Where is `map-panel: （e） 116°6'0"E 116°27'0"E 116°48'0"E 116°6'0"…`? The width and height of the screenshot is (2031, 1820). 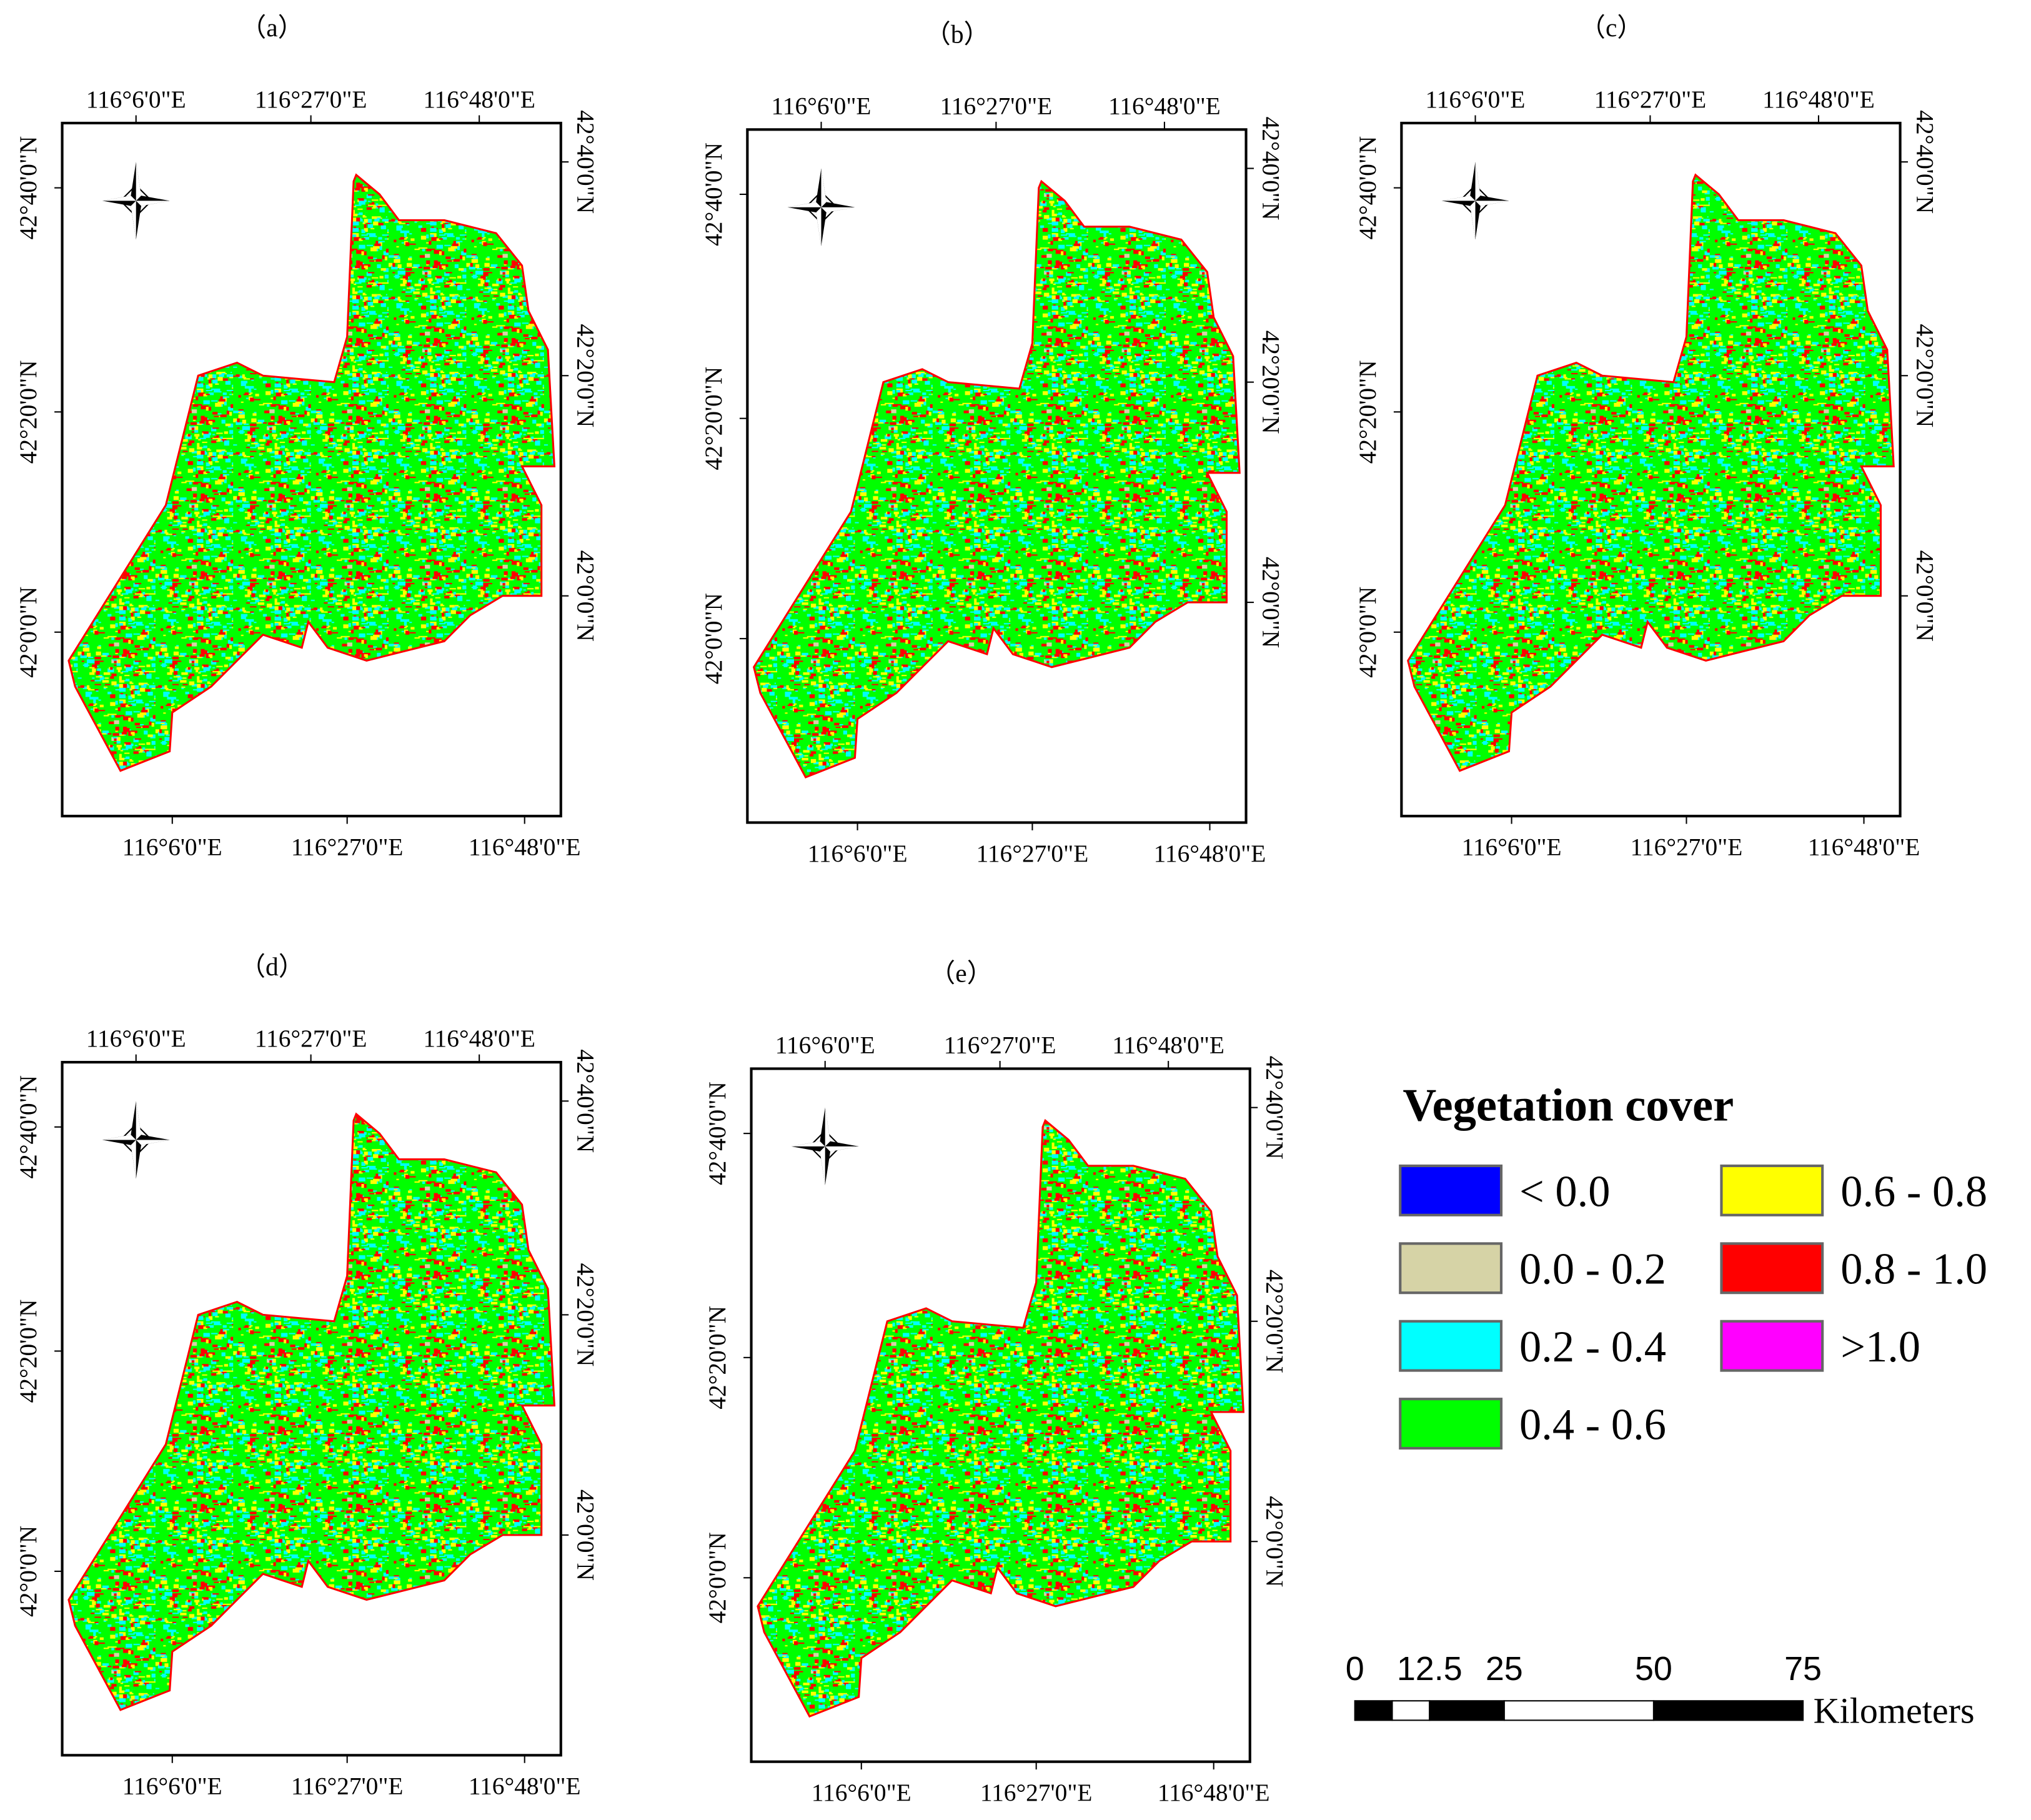
map-panel: （e） 116°6'0"E 116°27'0"E 116°48'0"E 116°6'0"… is located at coordinates (996, 1382).